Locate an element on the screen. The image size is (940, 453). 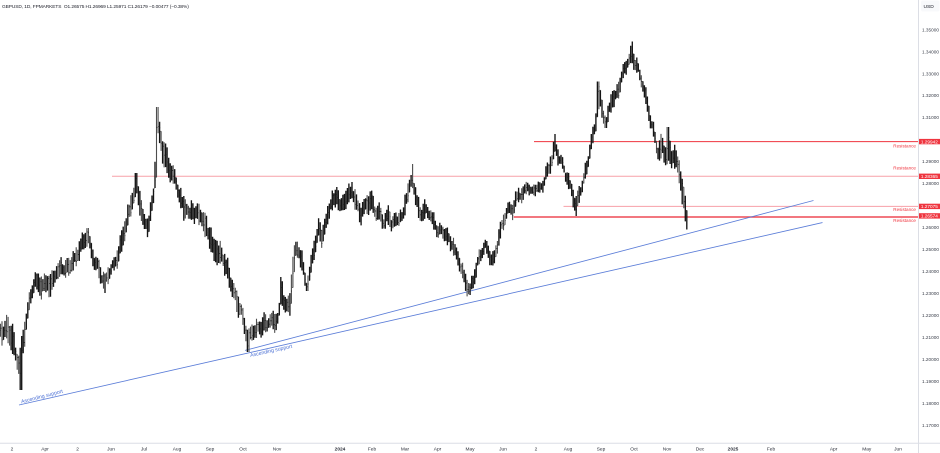
svg-text: 1.20000 is located at coordinates (930, 359).